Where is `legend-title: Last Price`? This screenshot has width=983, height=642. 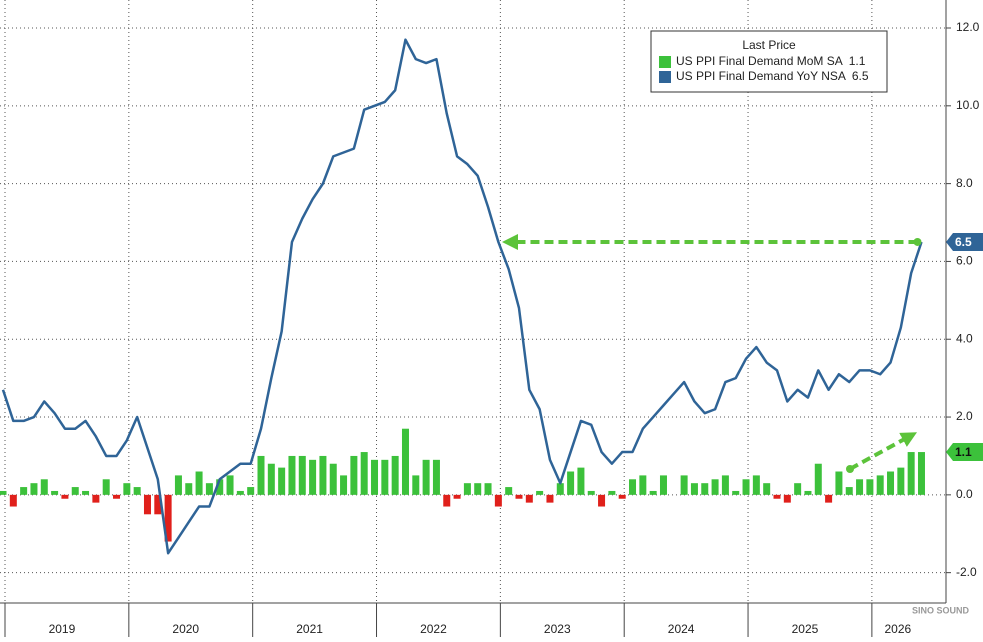 legend-title: Last Price is located at coordinates (769, 45).